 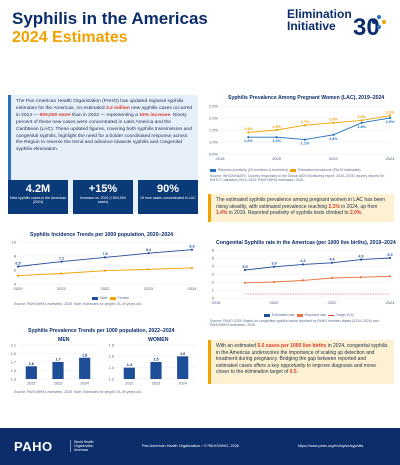 I want to click on hl2-a-red: 5.0 cases per 1000 live births, so click(x=292, y=346).